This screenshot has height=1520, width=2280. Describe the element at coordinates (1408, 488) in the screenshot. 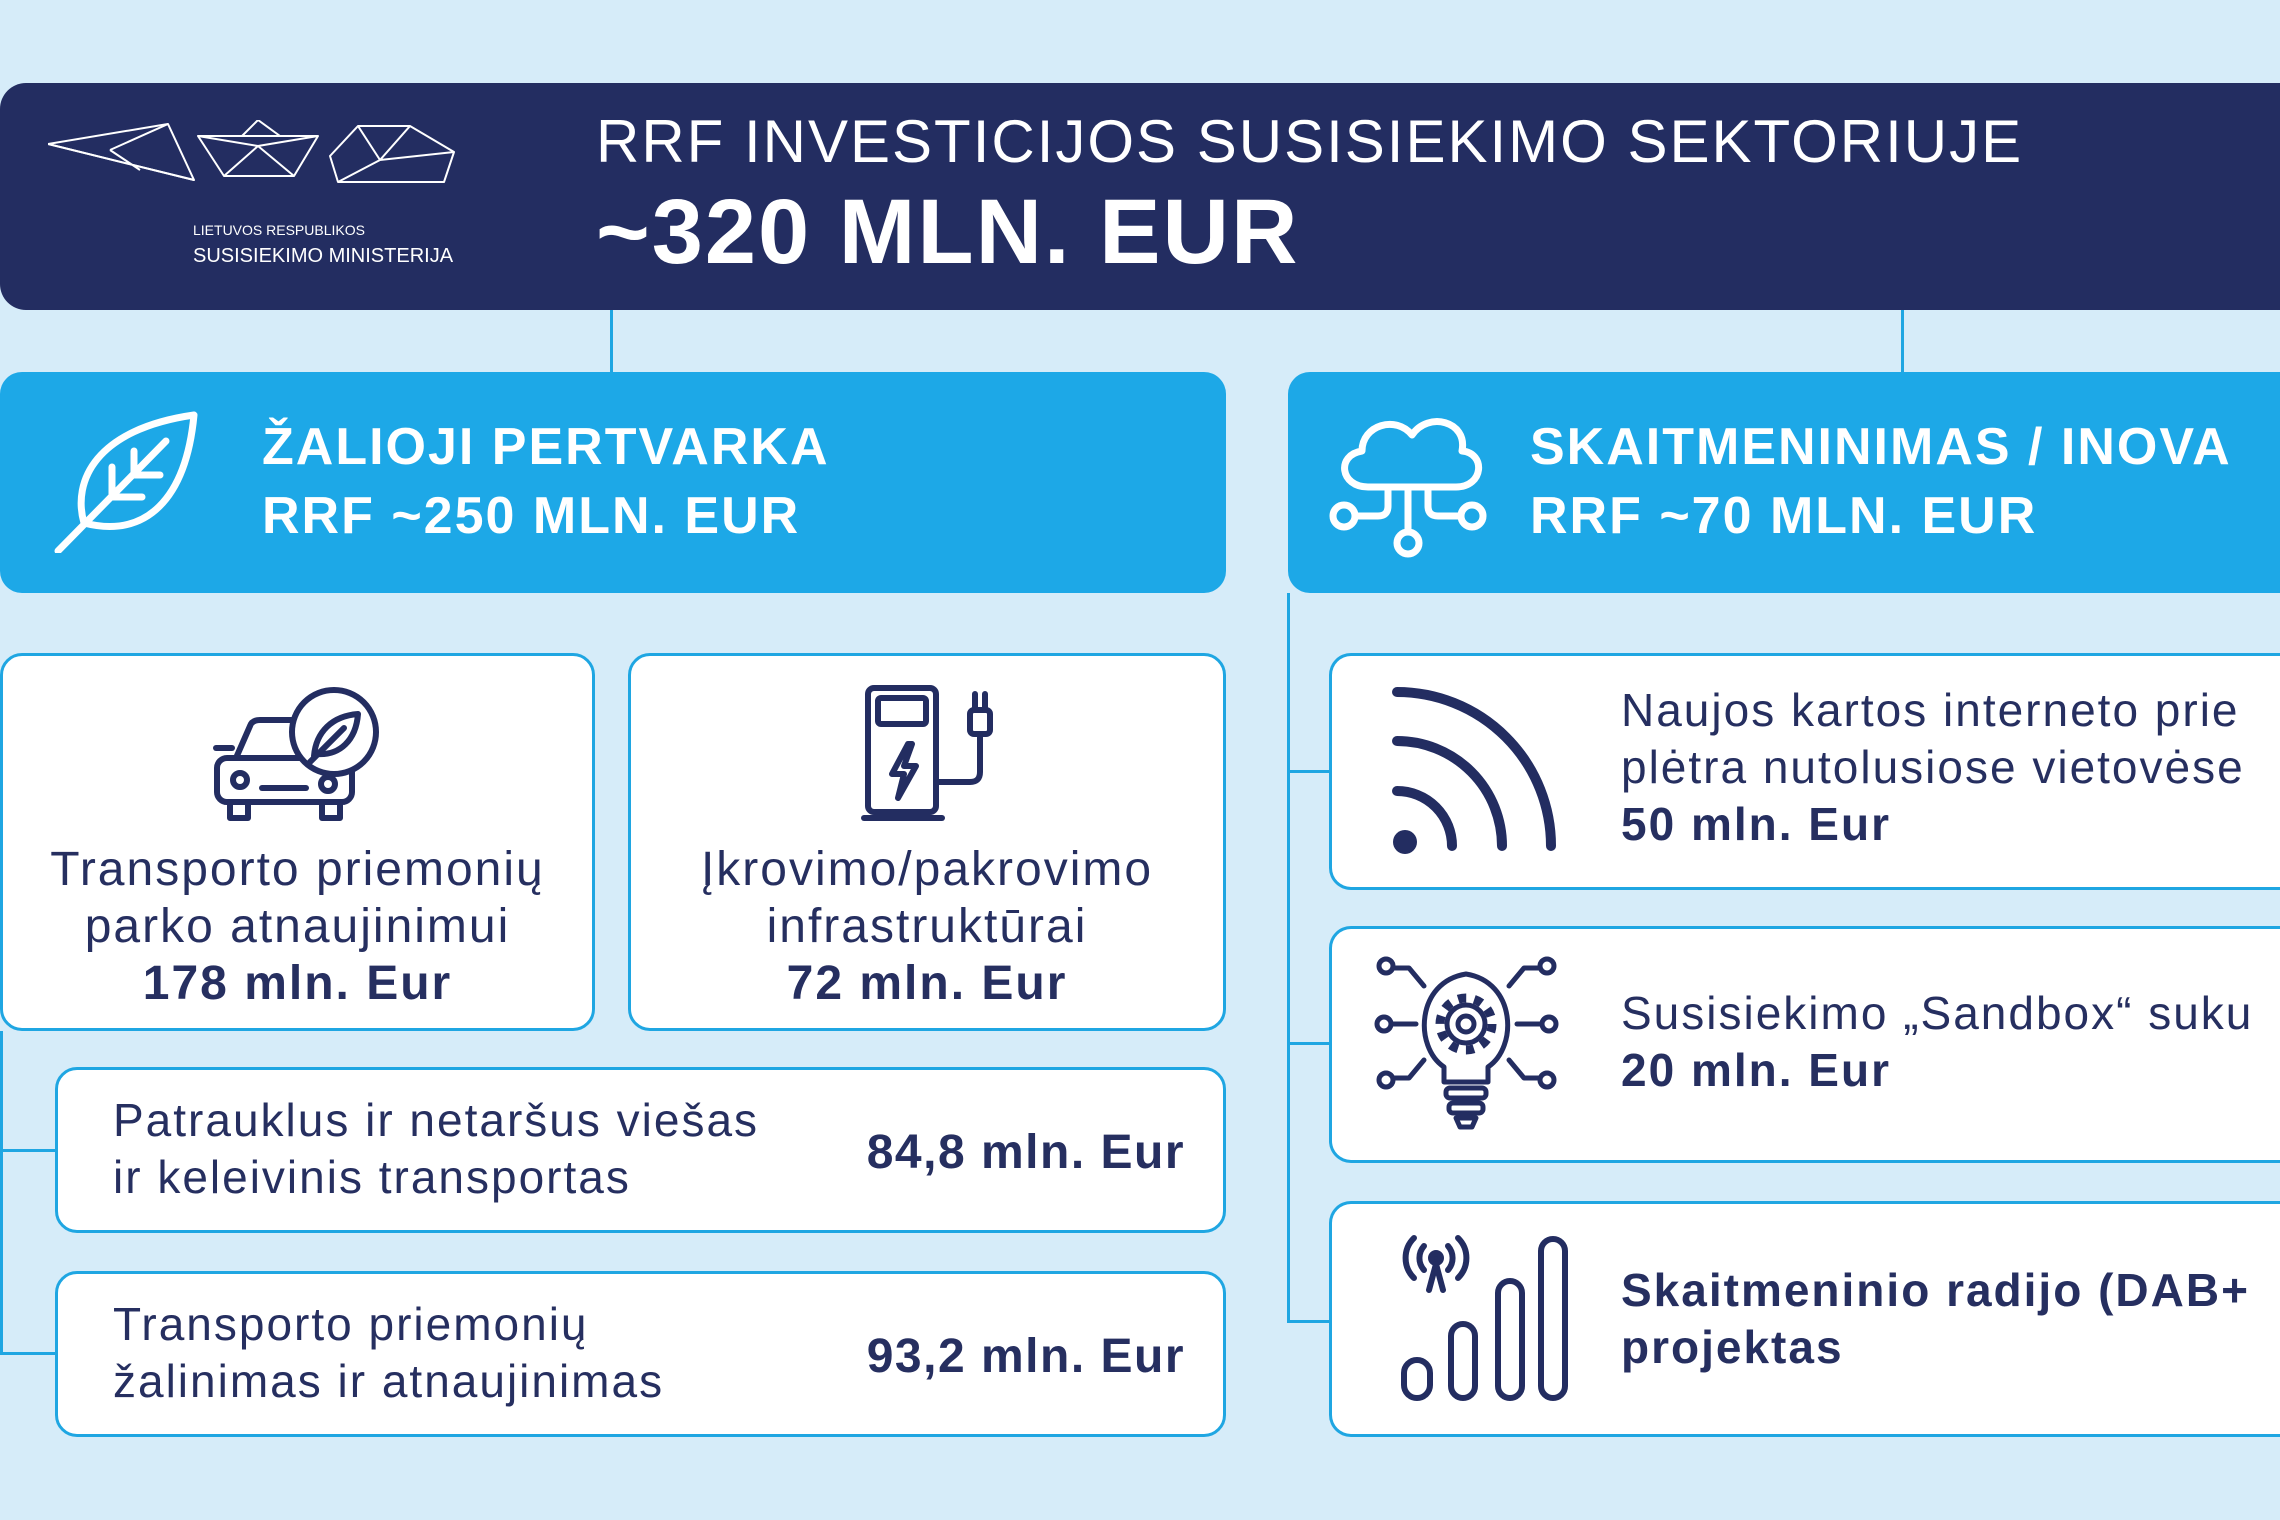

I see `cloud-network-icon` at that location.